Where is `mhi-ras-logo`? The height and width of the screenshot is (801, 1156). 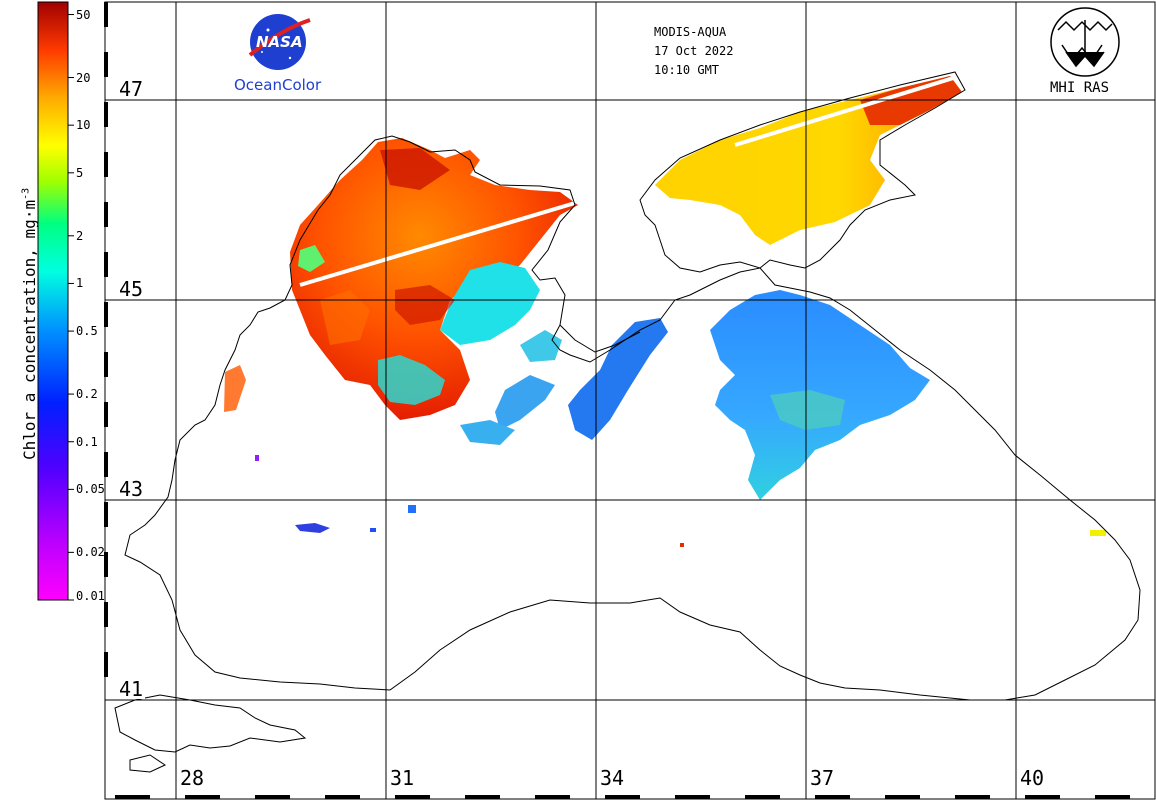
mhi-ras-logo is located at coordinates (1085, 42).